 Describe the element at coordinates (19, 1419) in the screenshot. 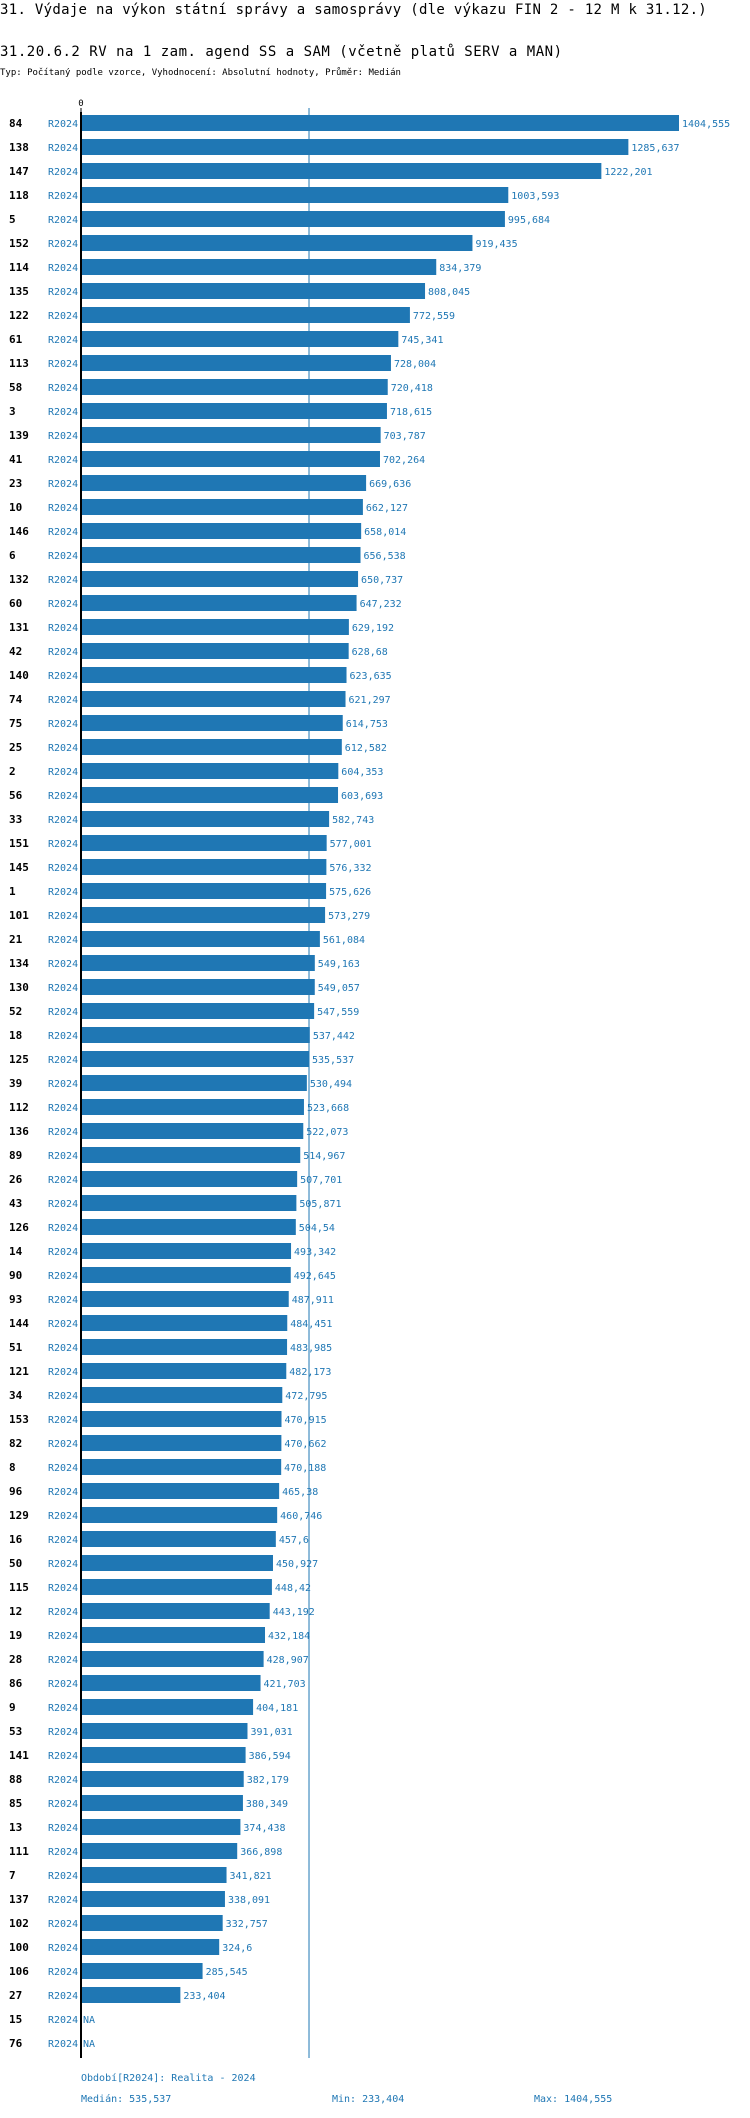

I see `row-id-label: 153` at that location.